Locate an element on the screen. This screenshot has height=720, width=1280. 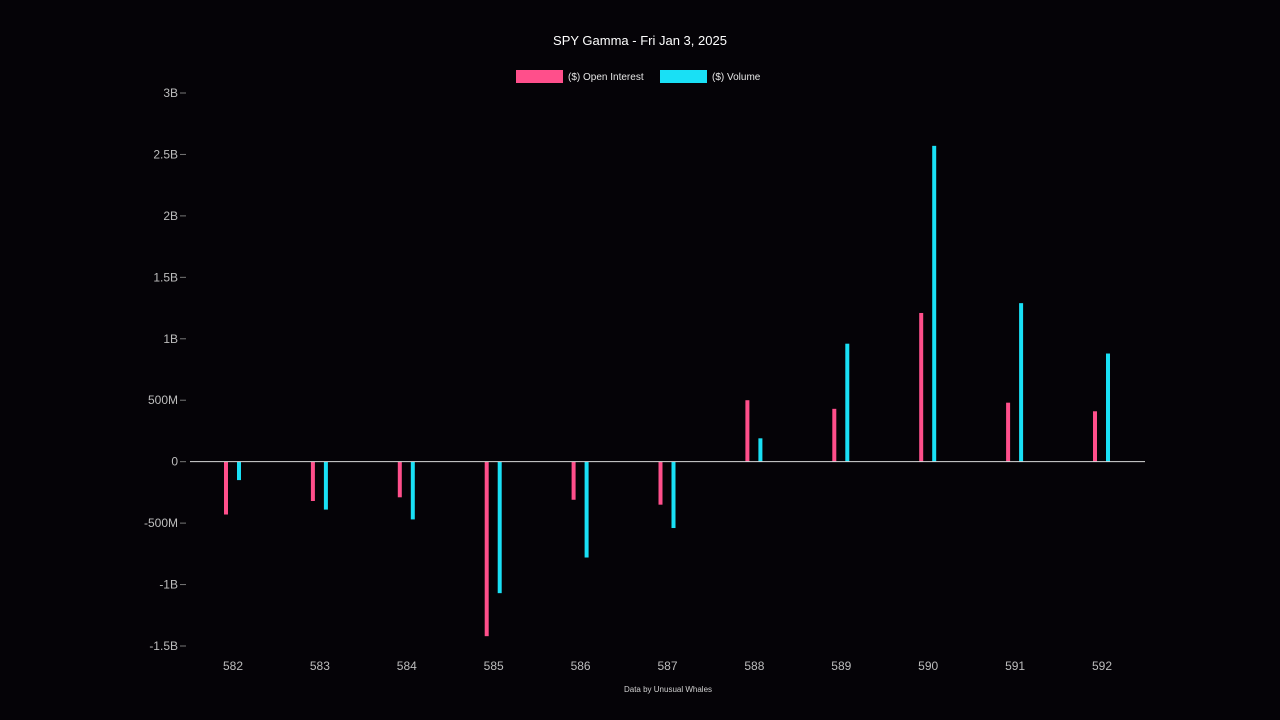
legend-label-open-interest: ($) Open Interest is located at coordinates (606, 77).